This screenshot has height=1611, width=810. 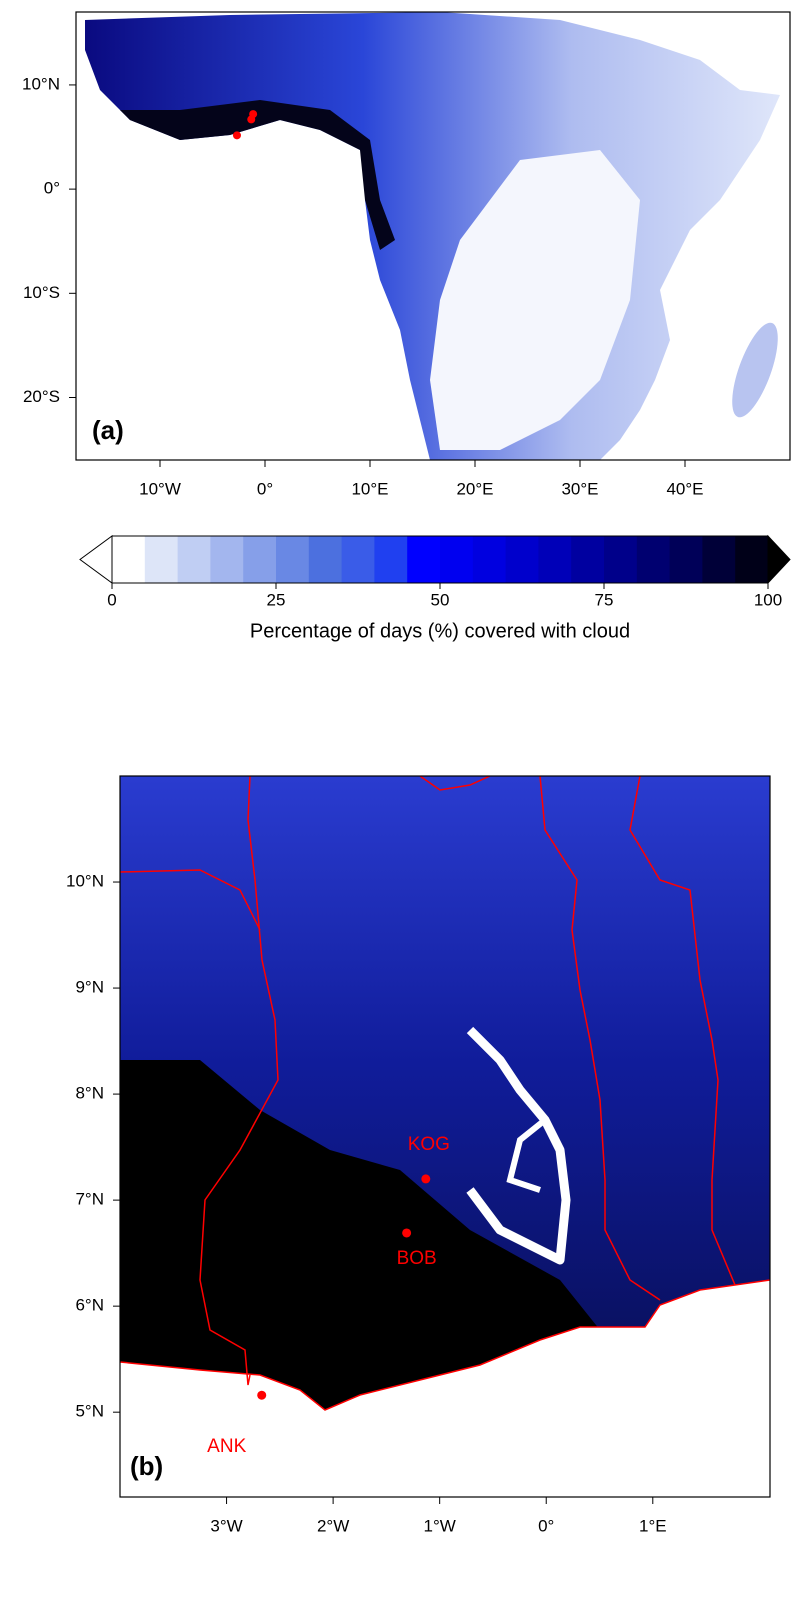 I want to click on panel-label: (b), so click(x=146, y=1466).